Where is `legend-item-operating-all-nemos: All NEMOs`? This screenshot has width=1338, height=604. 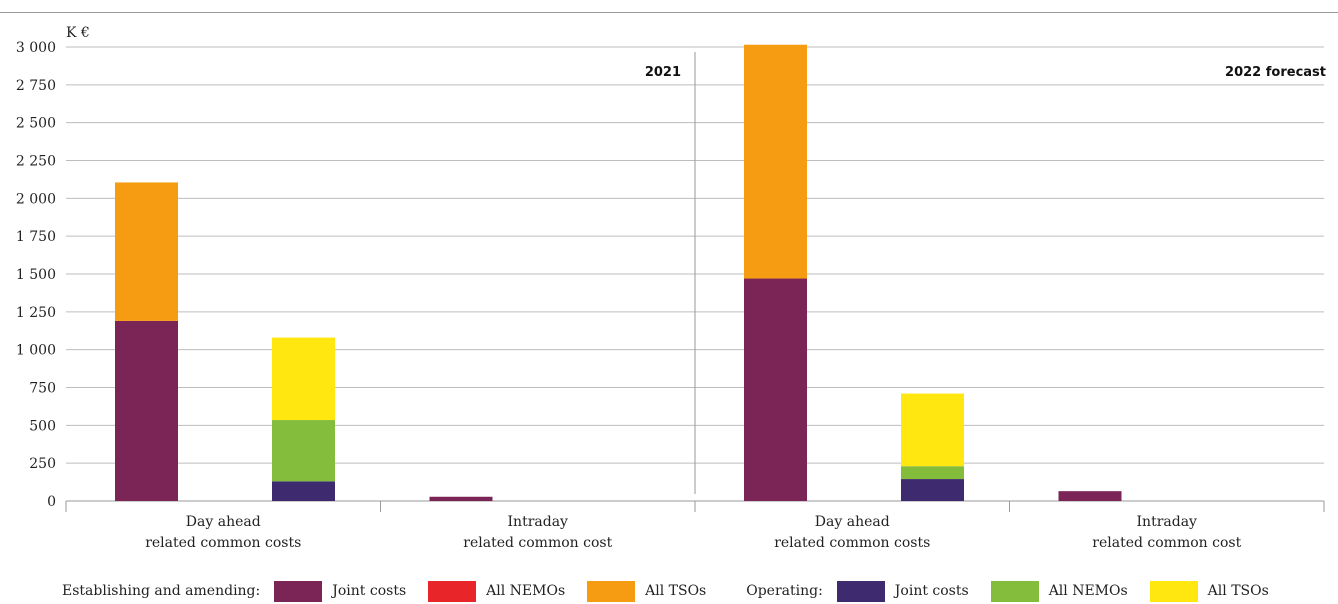
legend-item-operating-all-nemos: All NEMOs is located at coordinates (1059, 591).